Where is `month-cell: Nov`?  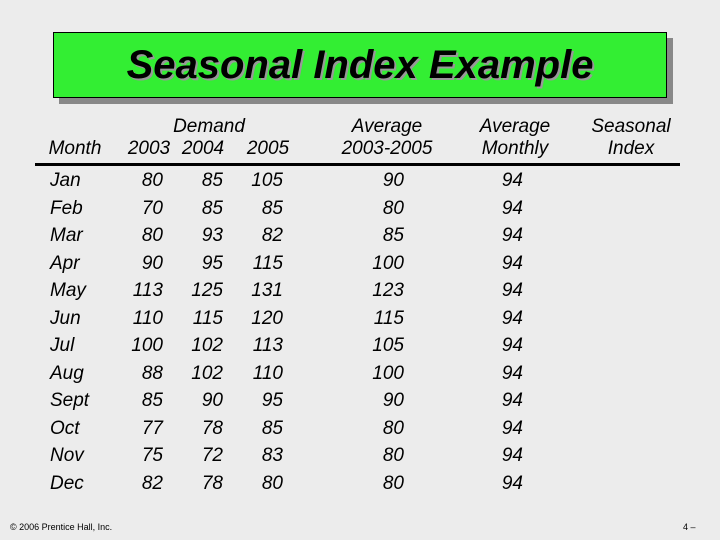 month-cell: Nov is located at coordinates (67, 455).